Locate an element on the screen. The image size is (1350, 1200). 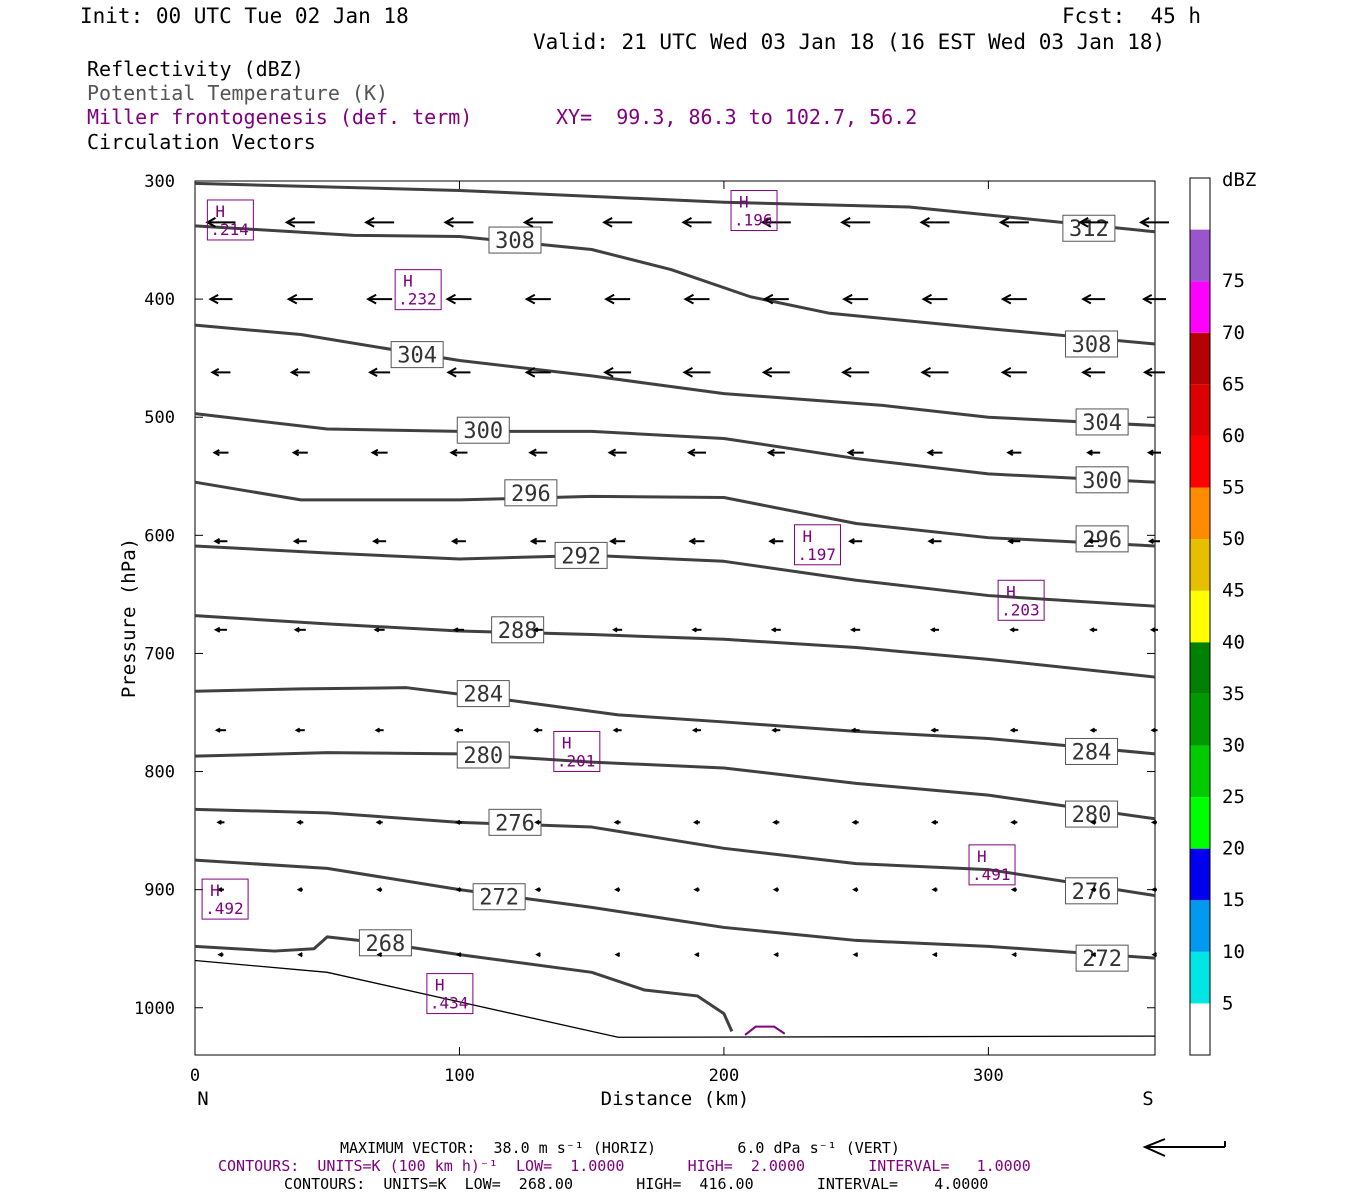
colorbar-tick-label: 50 is located at coordinates (1233, 539).